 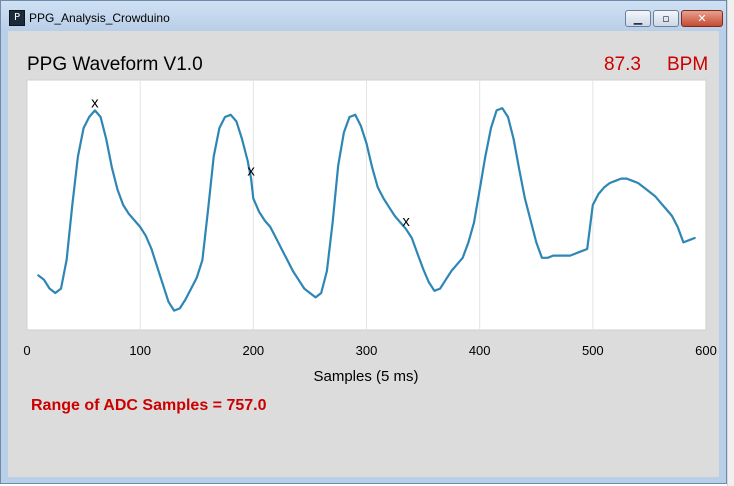 I want to click on x-axis-label: Samples (5 ms), so click(x=365, y=376).